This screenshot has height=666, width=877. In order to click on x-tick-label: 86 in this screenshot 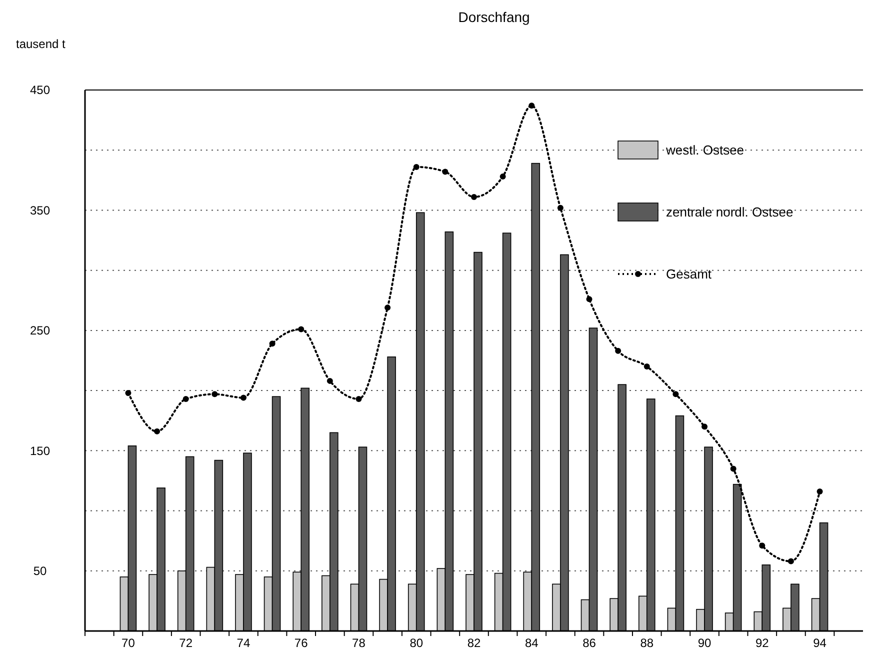, I will do `click(589, 643)`.